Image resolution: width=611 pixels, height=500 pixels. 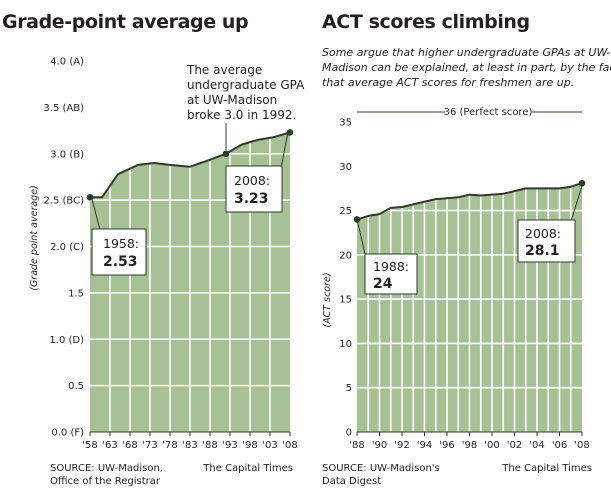 I want to click on l-xtick-label: '93, so click(x=229, y=445).